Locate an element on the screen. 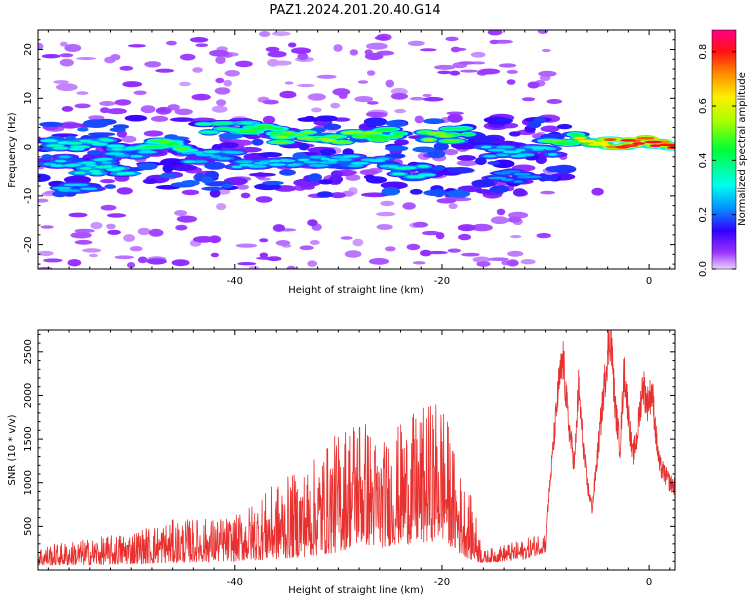 The image size is (750, 604). colorbar-gradient is located at coordinates (724, 149).